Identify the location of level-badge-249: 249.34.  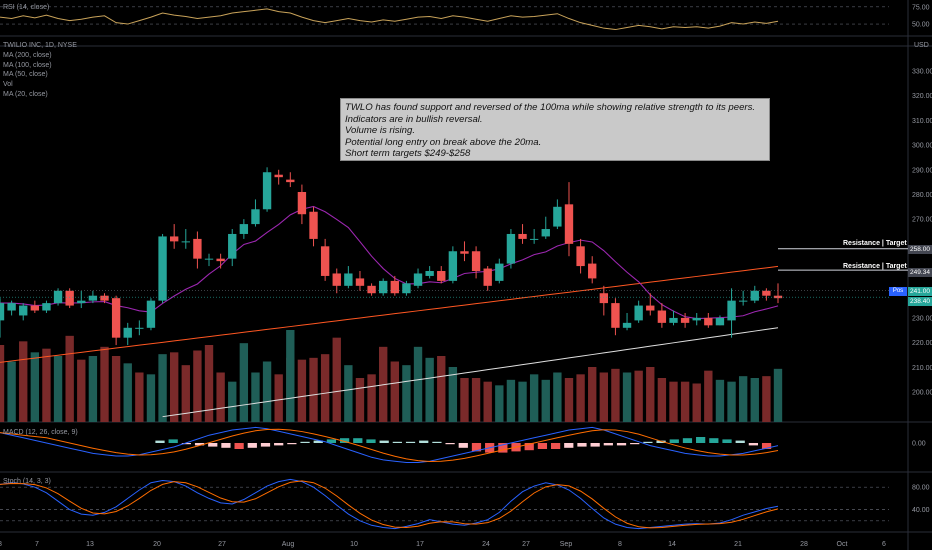
(920, 272).